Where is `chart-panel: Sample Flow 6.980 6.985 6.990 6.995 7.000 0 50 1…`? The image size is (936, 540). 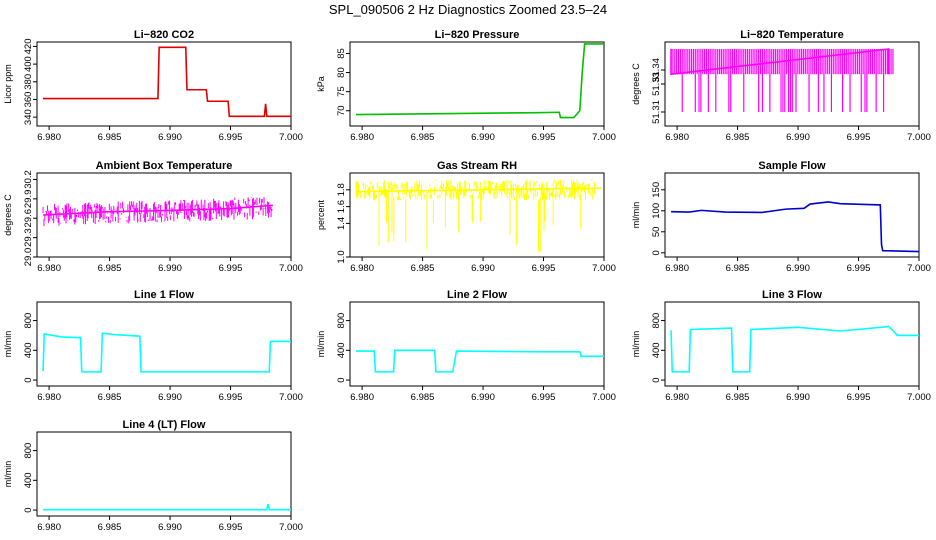
chart-panel: Sample Flow 6.980 6.985 6.990 6.995 7.000 0 50 1… is located at coordinates (781, 217).